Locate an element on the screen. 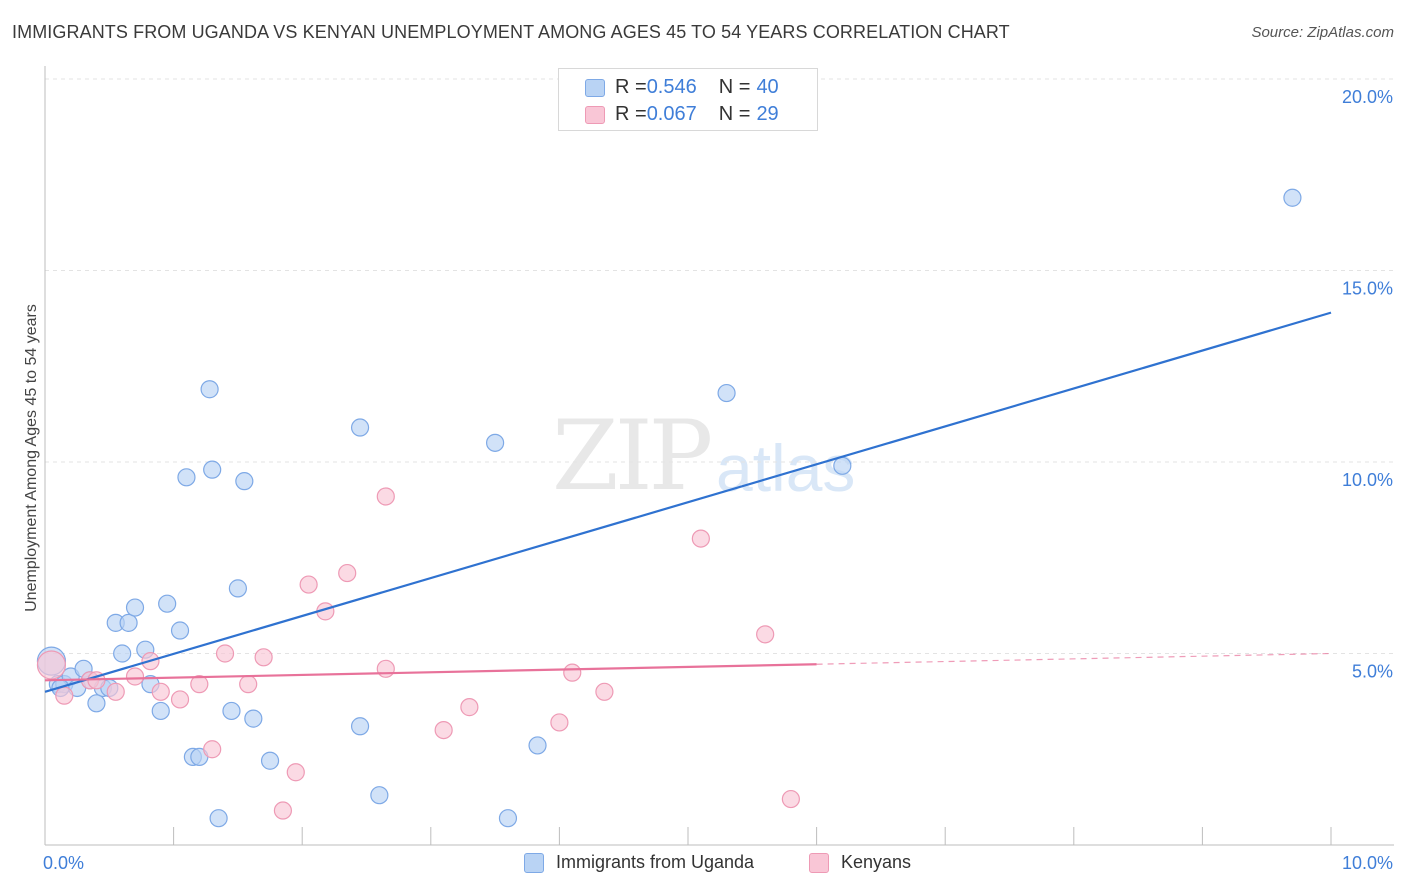 Image resolution: width=1406 pixels, height=892 pixels. correlation-legend: R = 0.546 N = 40 R = 0.067 N = 29 is located at coordinates (688, 99).